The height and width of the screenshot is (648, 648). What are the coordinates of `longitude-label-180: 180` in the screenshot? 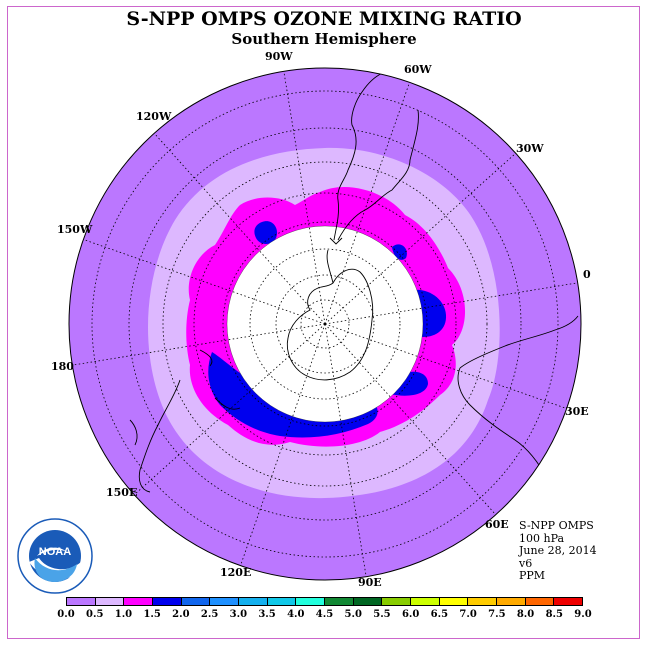 It's located at (62, 366).